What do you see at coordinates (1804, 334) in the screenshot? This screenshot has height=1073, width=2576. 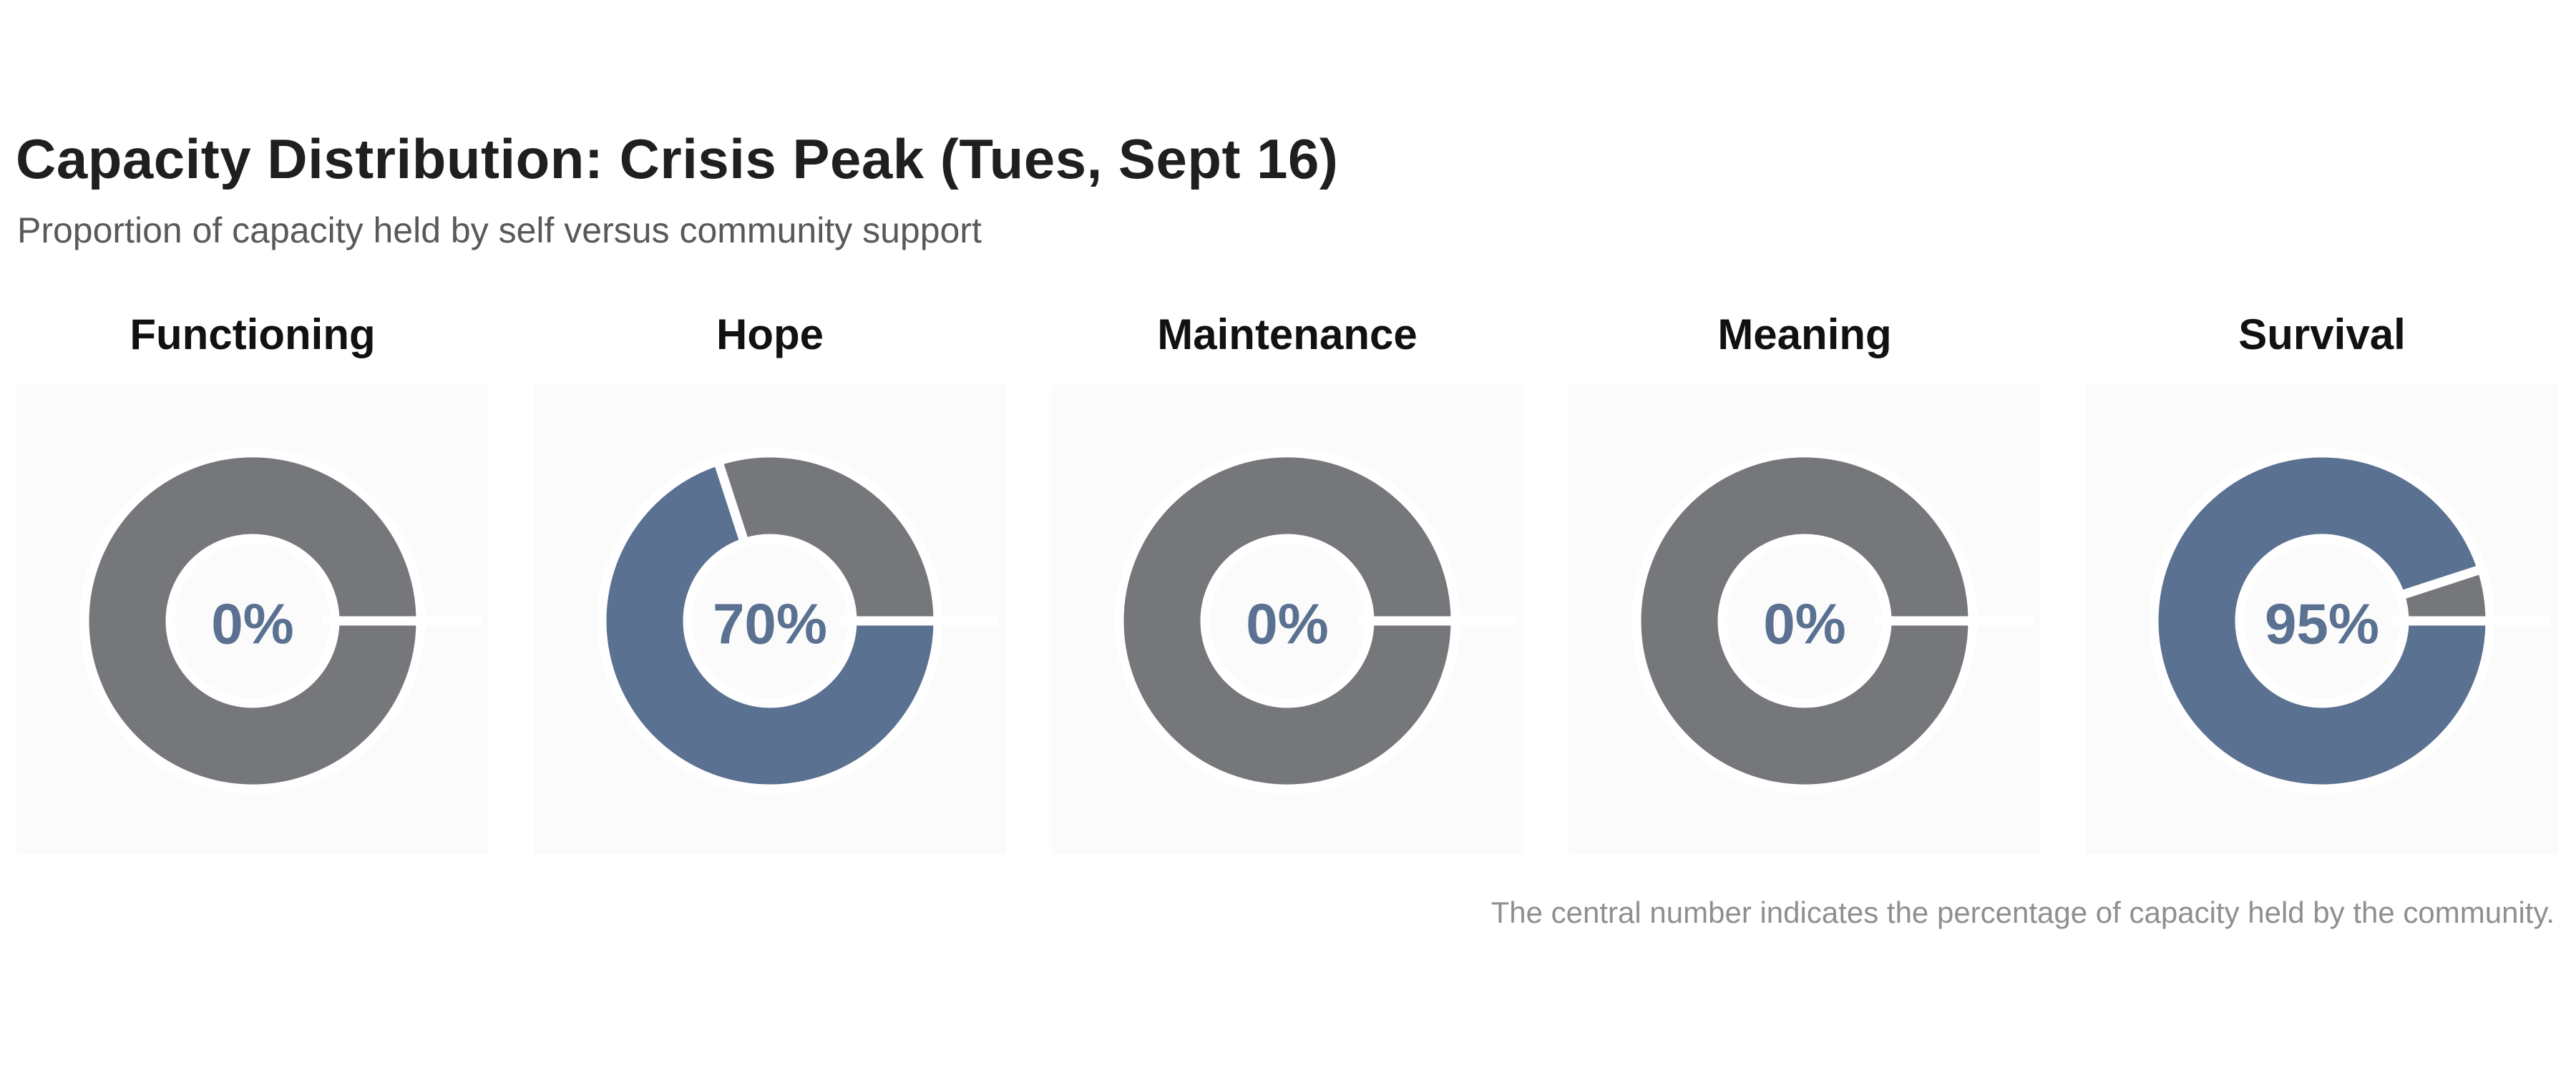 I see `chart-title: Meaning` at bounding box center [1804, 334].